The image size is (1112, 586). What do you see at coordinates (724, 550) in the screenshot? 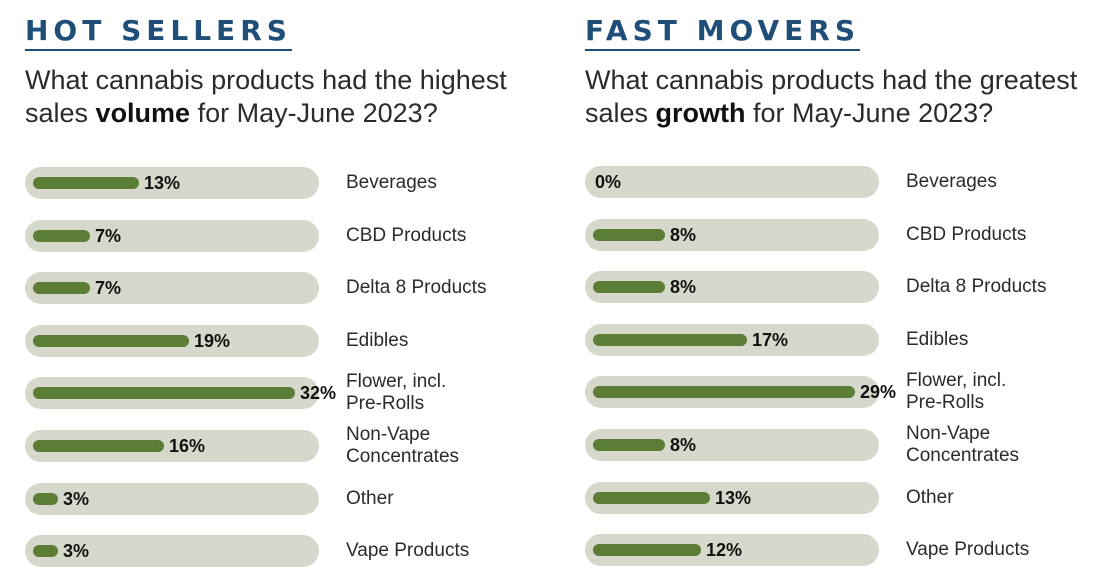
I see `data-label: 12%` at bounding box center [724, 550].